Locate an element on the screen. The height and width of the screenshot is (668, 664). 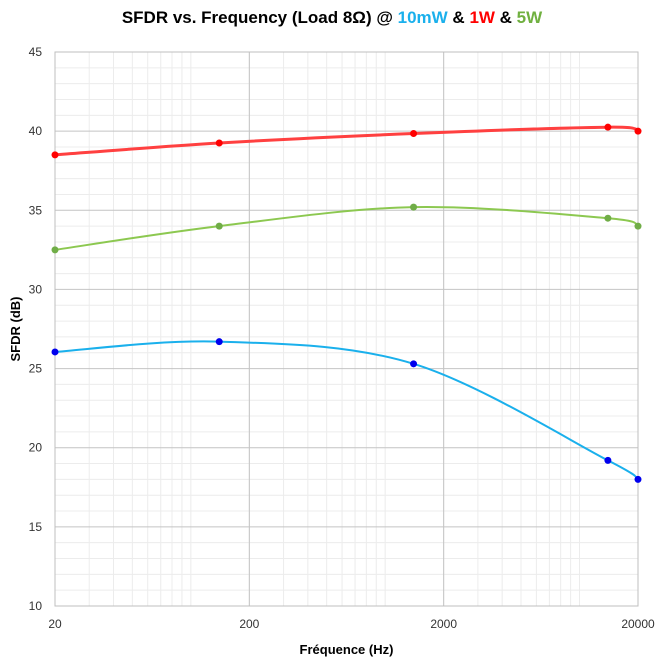
x-tick-label: 20000 is located at coordinates (638, 624).